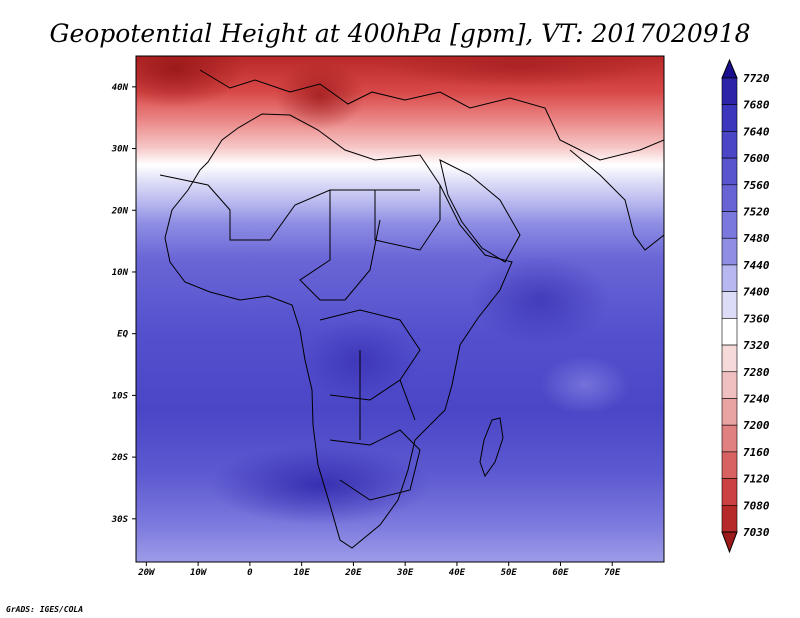  What do you see at coordinates (756, 532) in the screenshot?
I see `legend-label: 7030` at bounding box center [756, 532].